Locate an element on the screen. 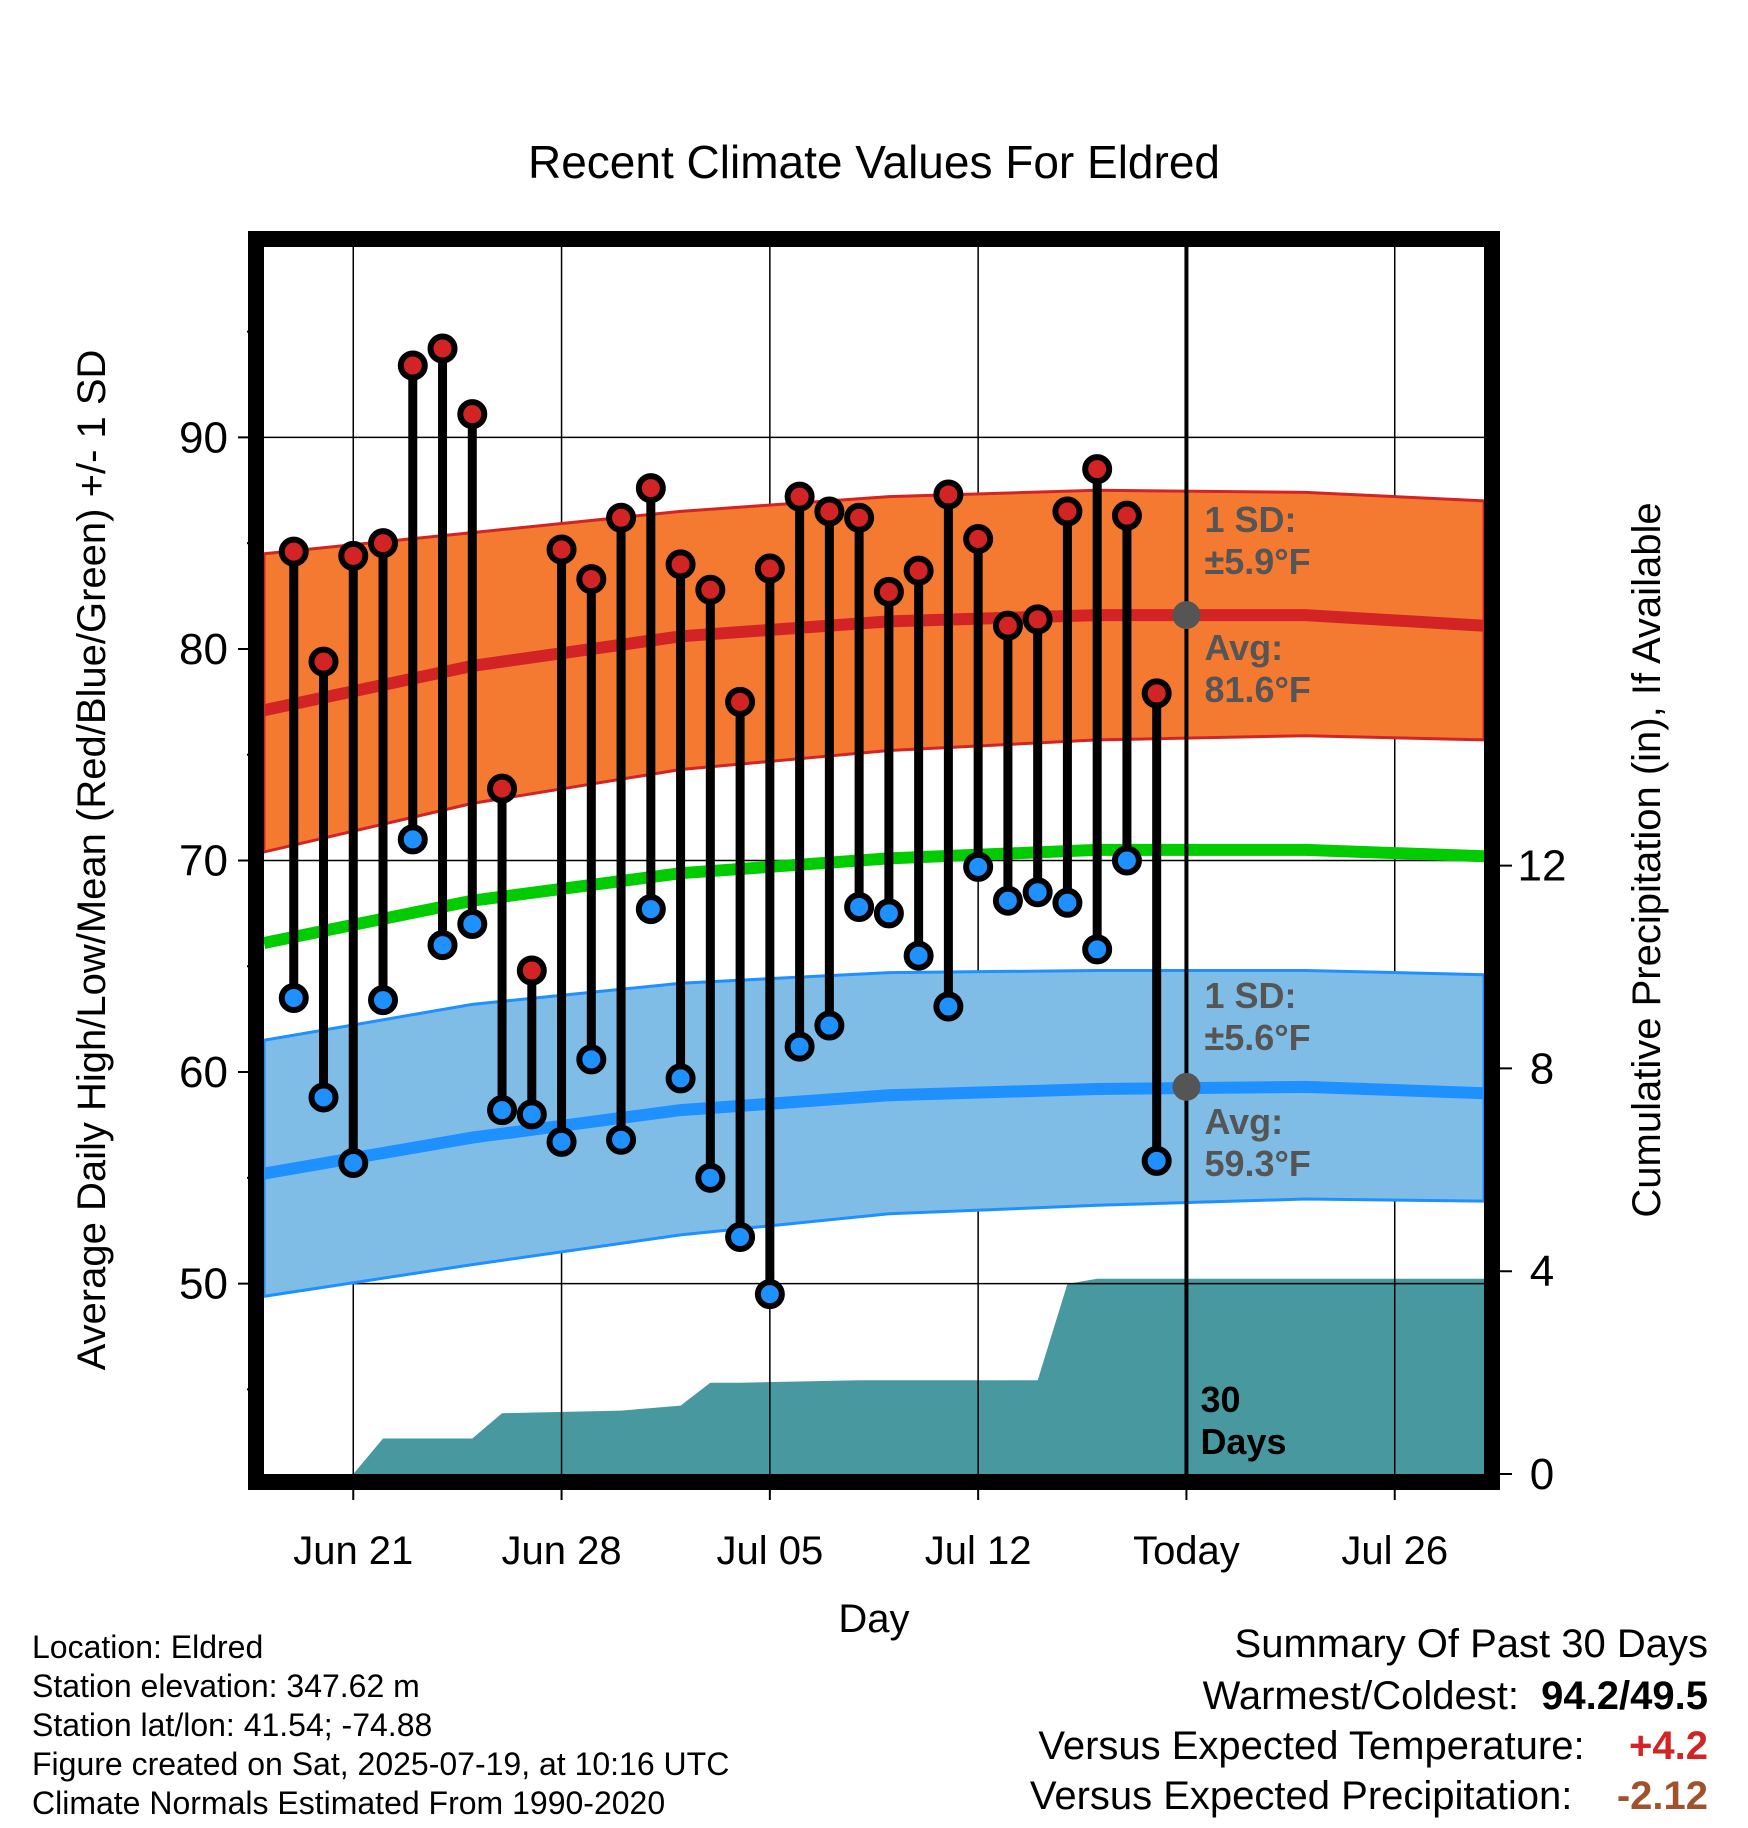 This screenshot has height=1828, width=1748. low-sd-band is located at coordinates (874, 1133).